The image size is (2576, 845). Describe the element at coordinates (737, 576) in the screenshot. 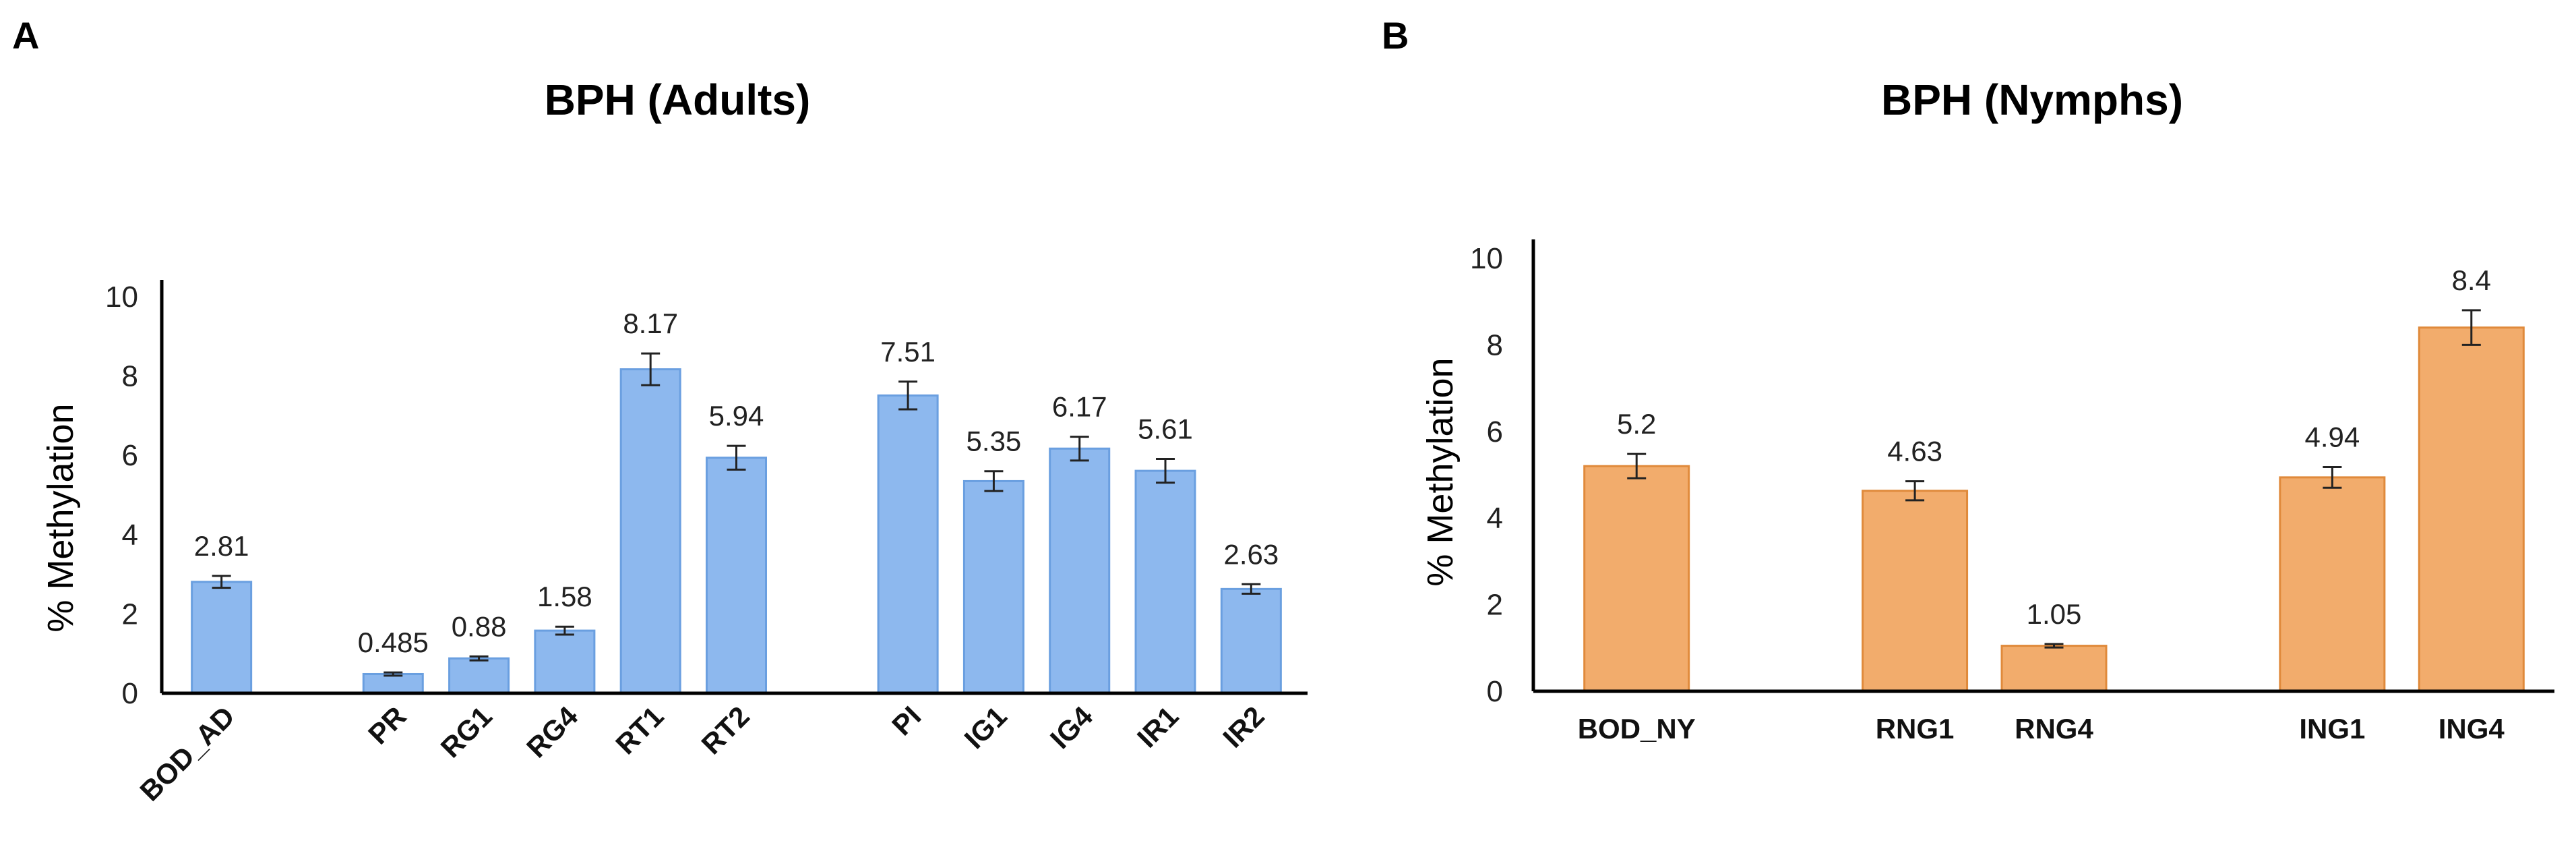

I see `panel-a-bar-RT2` at that location.